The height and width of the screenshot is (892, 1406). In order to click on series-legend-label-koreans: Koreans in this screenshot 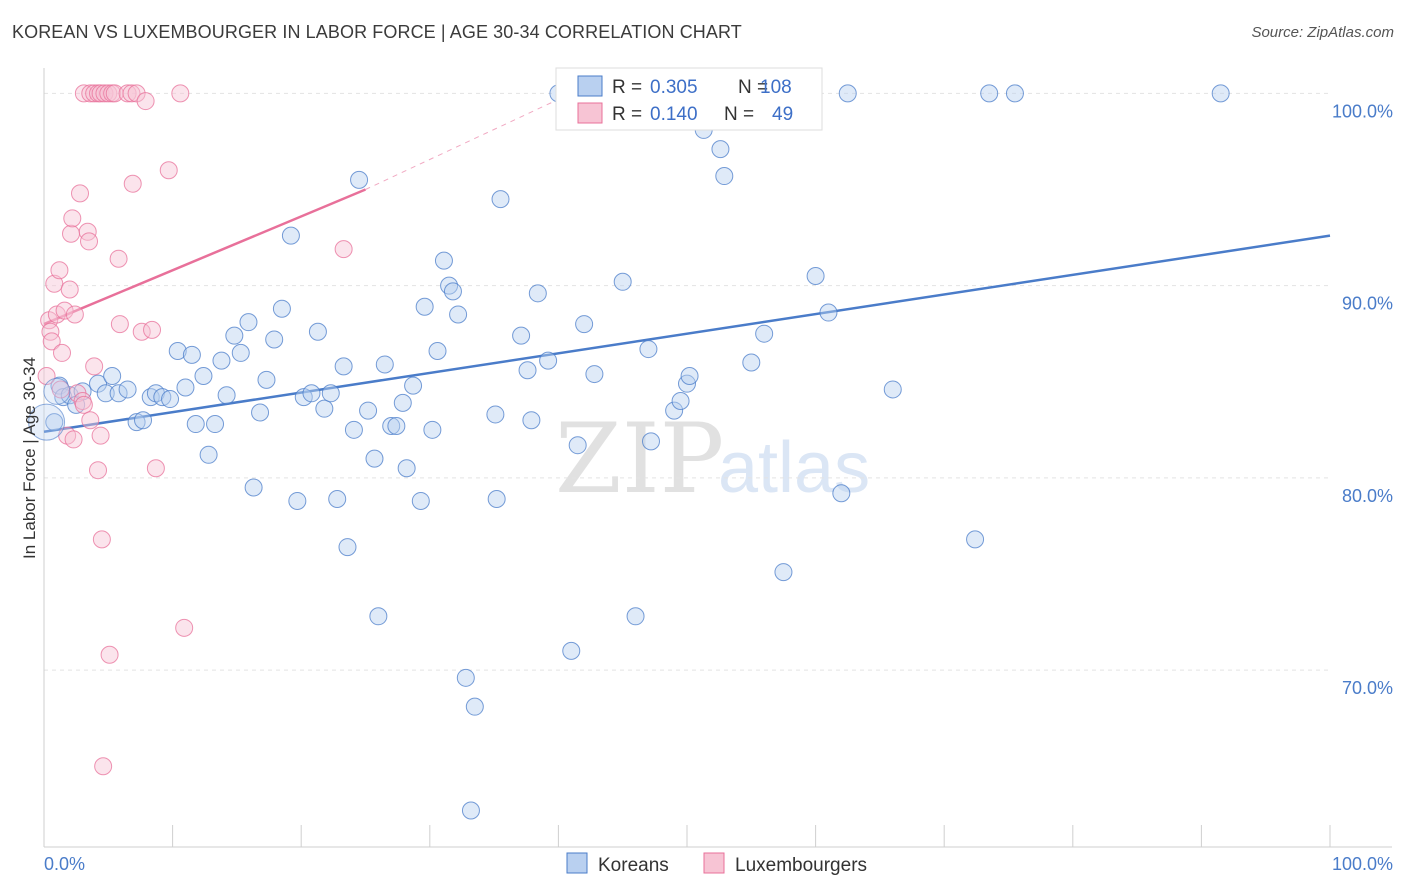, I will do `click(633, 865)`.